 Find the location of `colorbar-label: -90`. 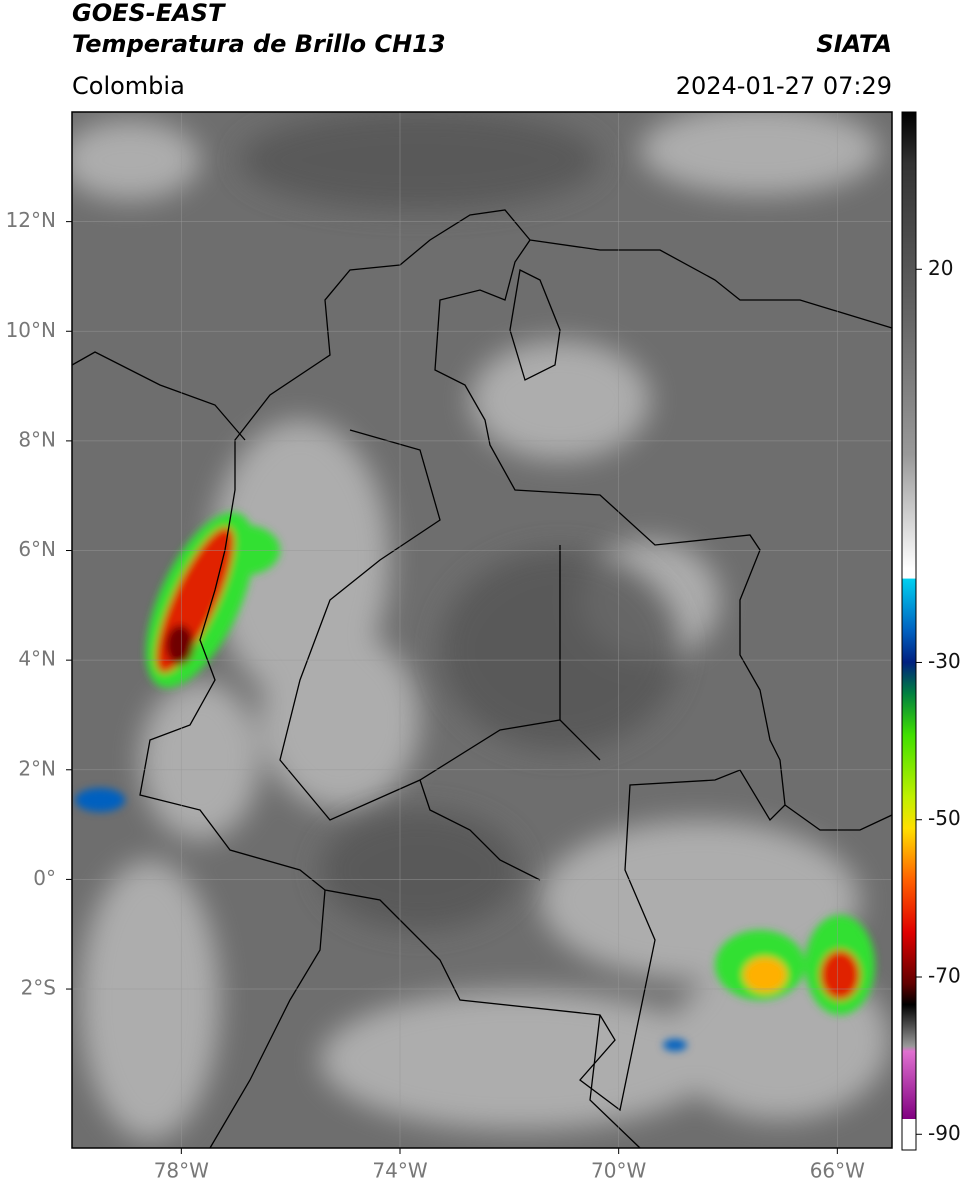

colorbar-label: -90 is located at coordinates (944, 1133).